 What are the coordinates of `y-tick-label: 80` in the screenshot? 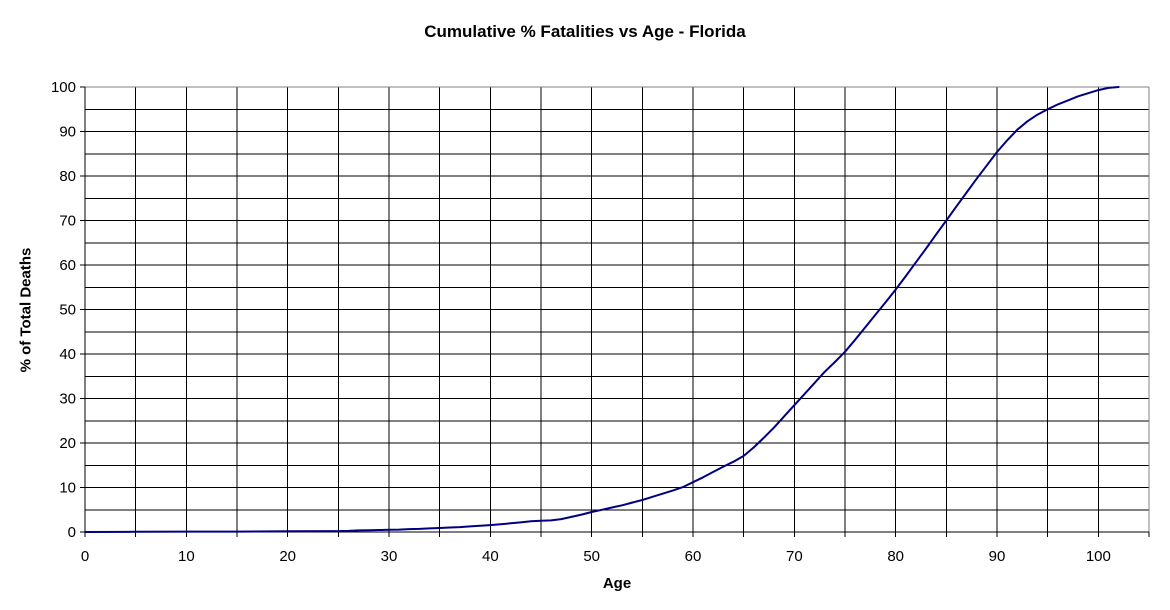 It's located at (67, 176).